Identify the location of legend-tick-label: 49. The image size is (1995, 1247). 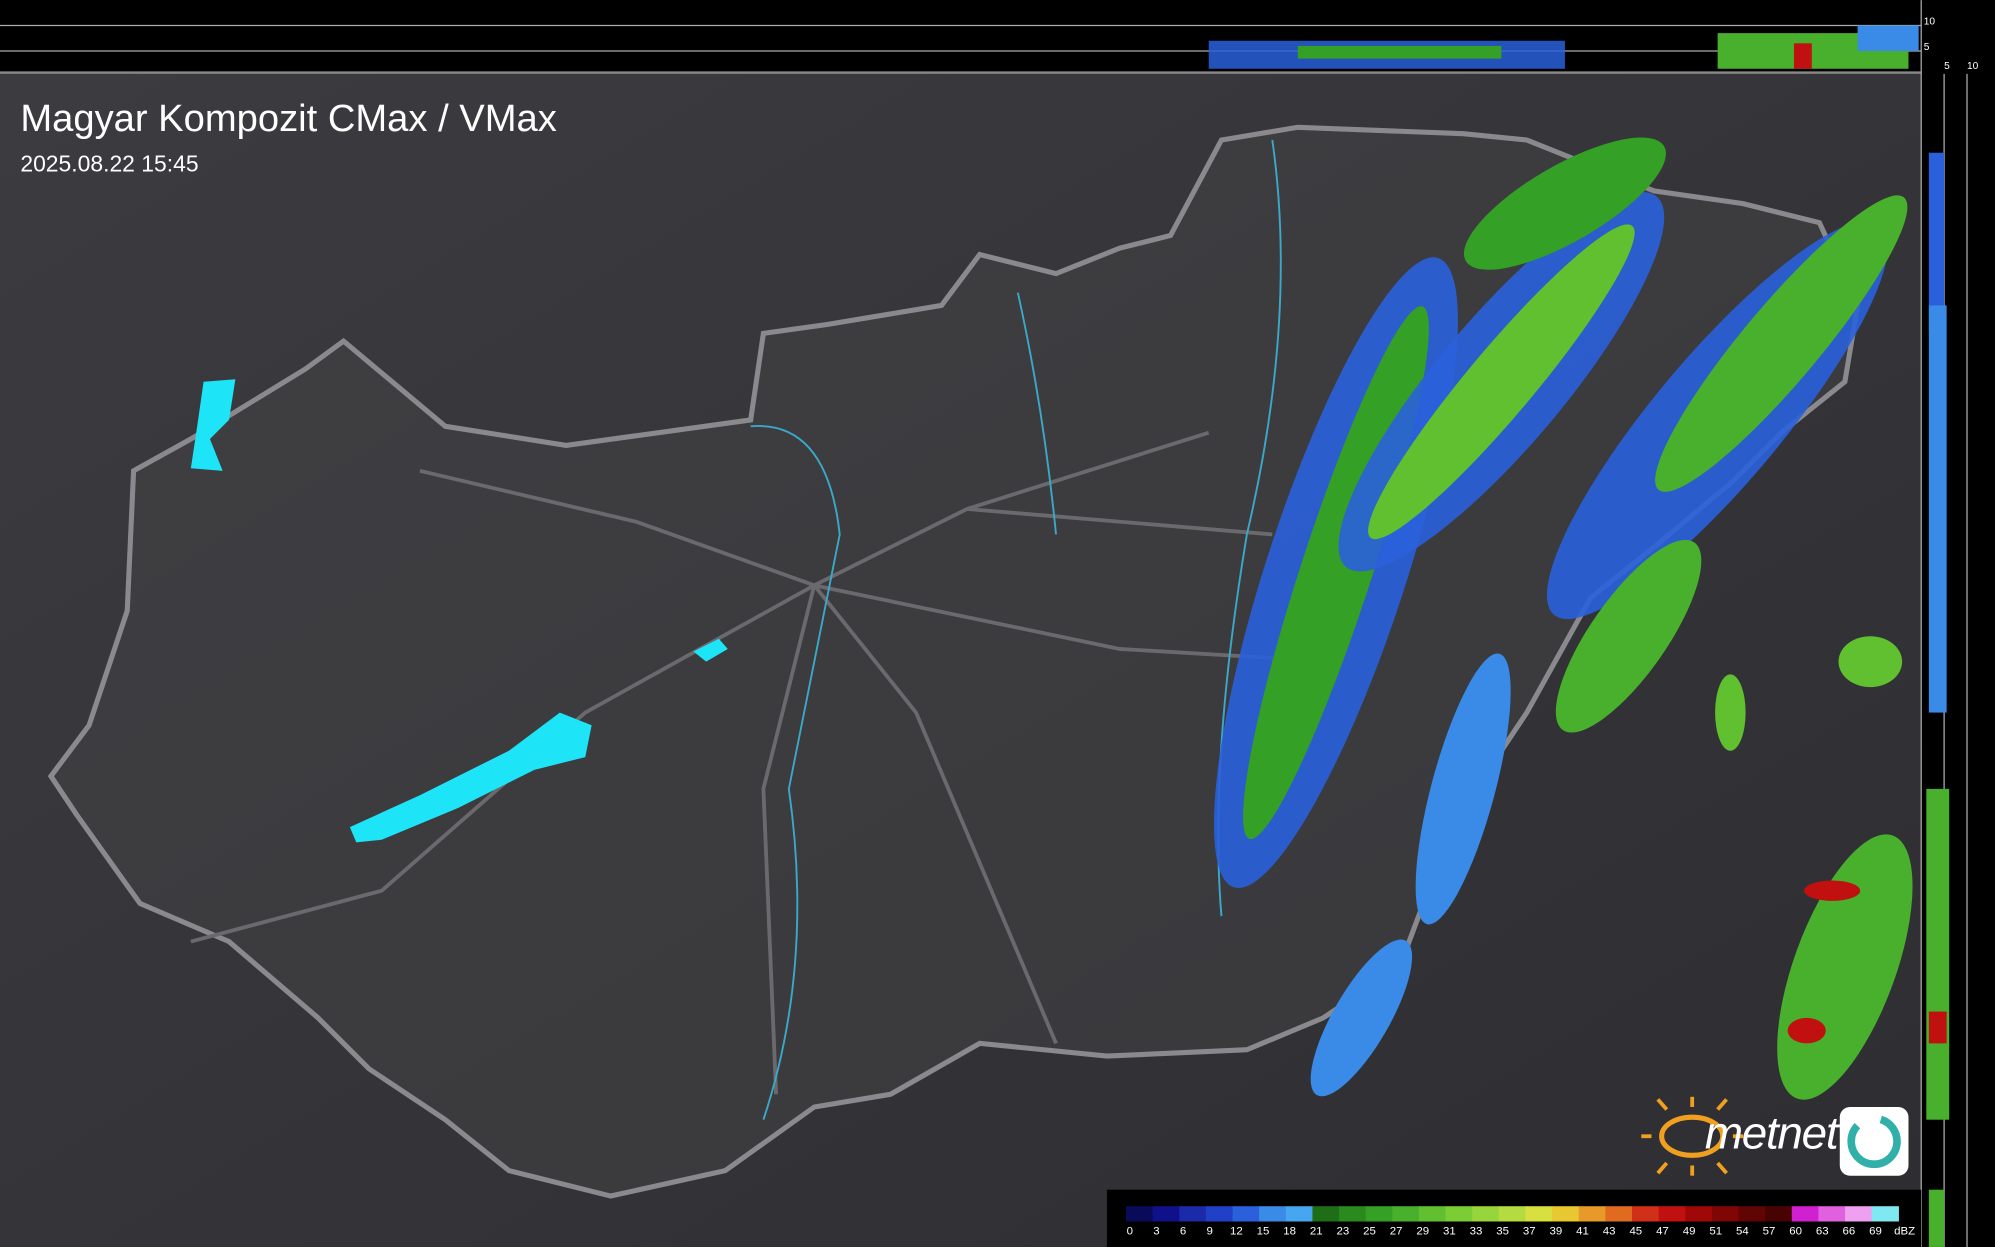
(1689, 1232).